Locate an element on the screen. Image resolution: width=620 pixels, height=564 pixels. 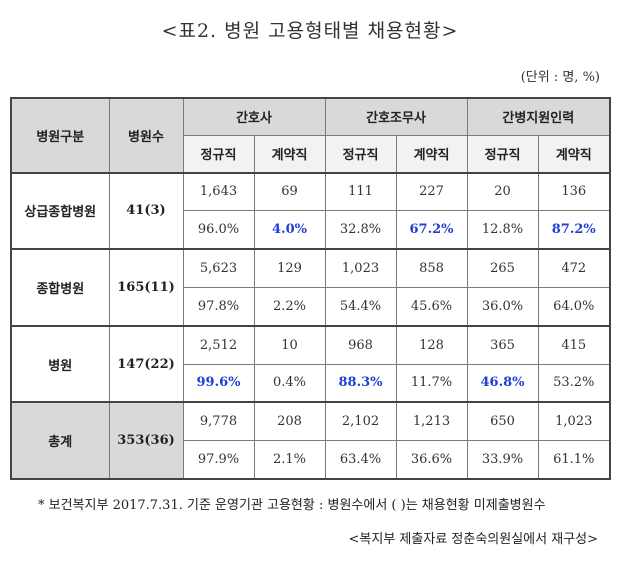
table-row: 97.9% 2.1% 63.4% 36.6% 33.9% 61.1% is located at coordinates (311, 460).